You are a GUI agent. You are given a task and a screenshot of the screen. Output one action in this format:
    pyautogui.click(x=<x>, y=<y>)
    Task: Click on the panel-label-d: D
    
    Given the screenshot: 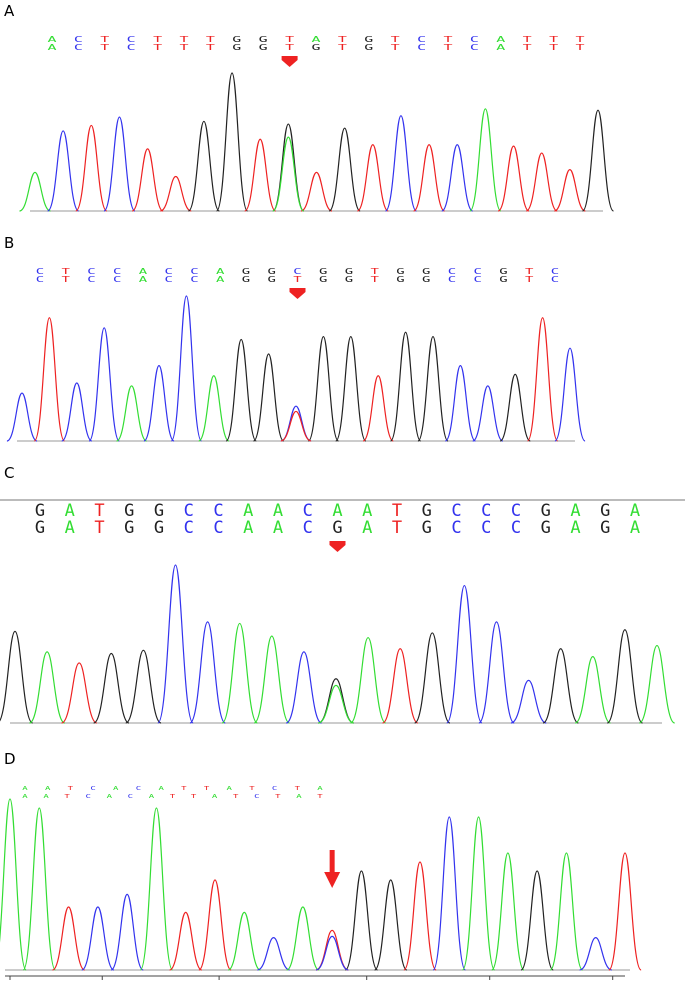 What is the action you would take?
    pyautogui.click(x=10, y=759)
    